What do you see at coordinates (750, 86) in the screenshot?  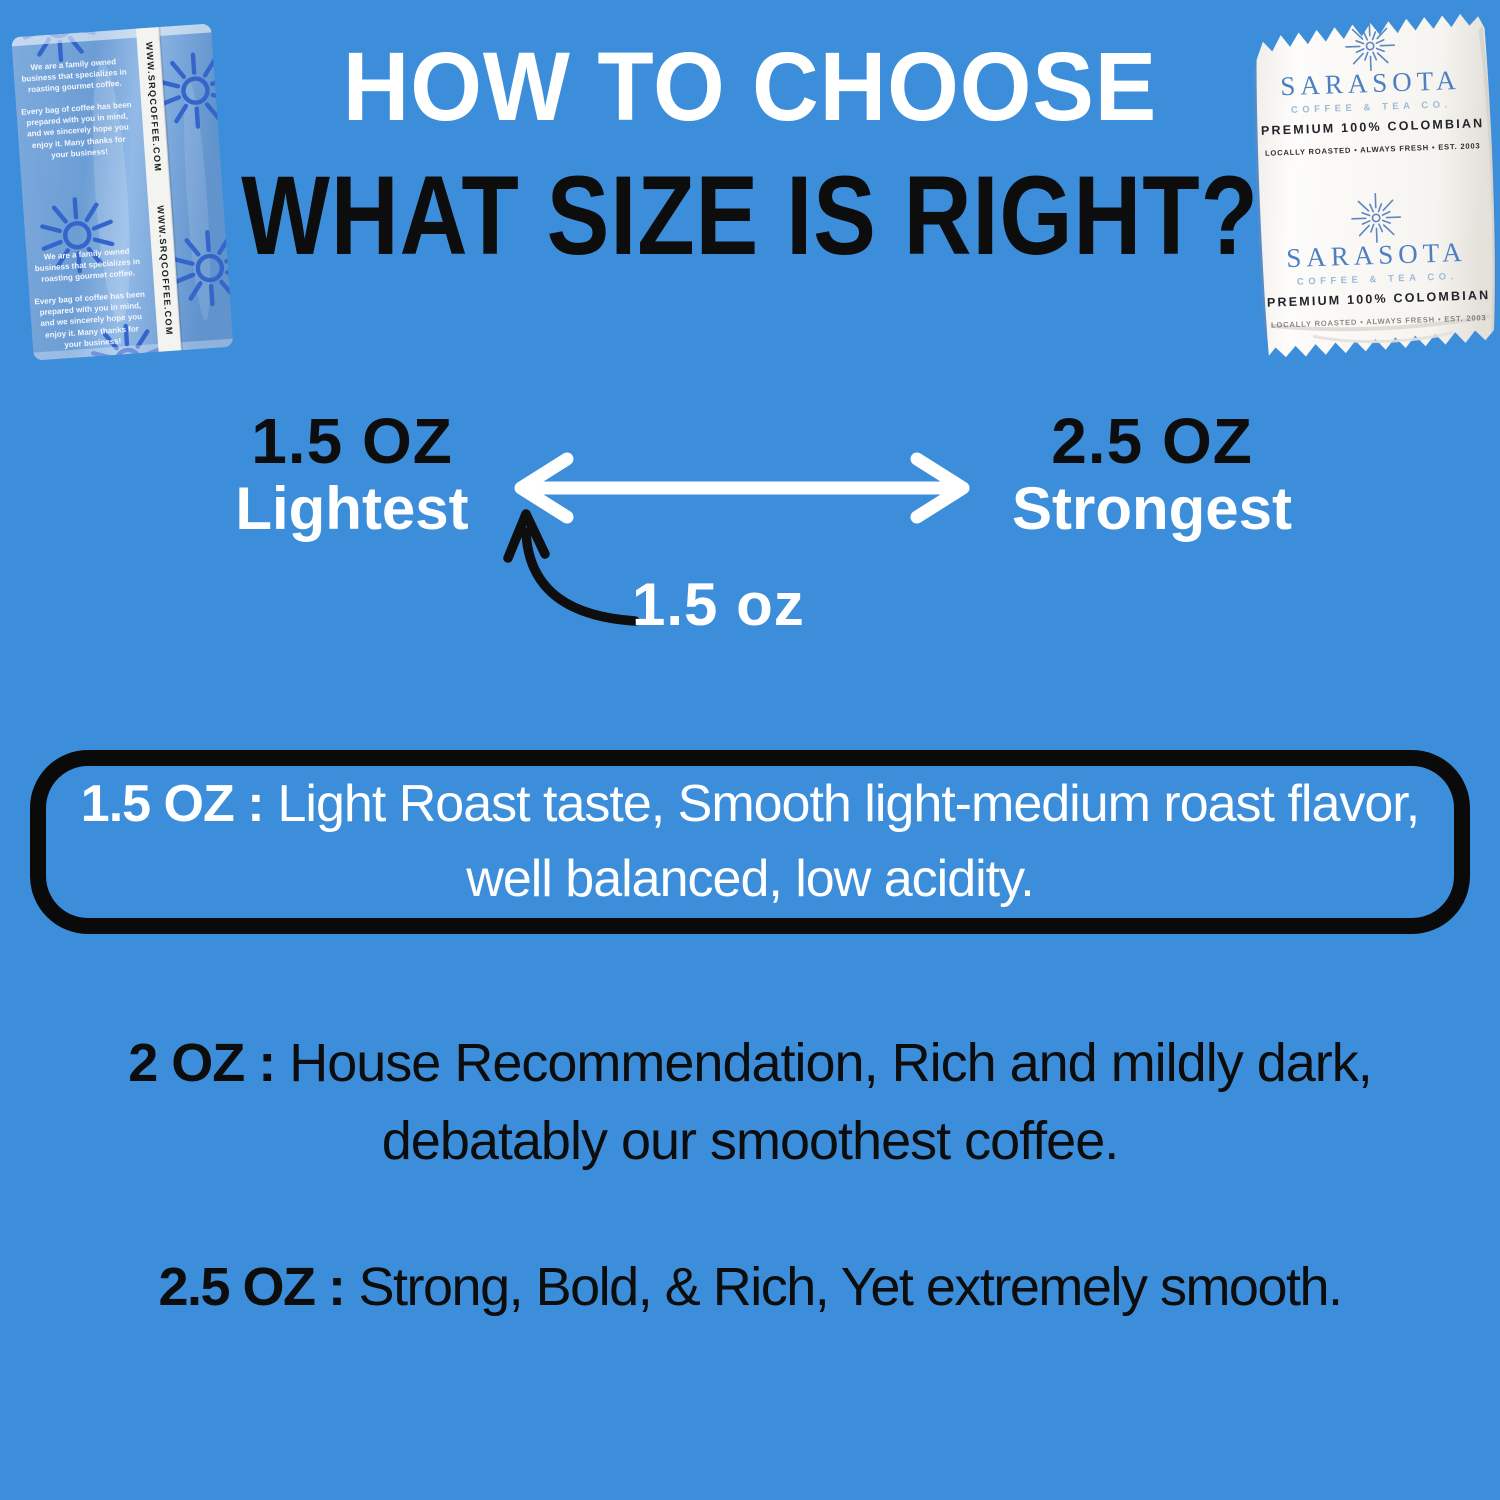 I see `page-title-line1: HOW TO CHOOSE` at bounding box center [750, 86].